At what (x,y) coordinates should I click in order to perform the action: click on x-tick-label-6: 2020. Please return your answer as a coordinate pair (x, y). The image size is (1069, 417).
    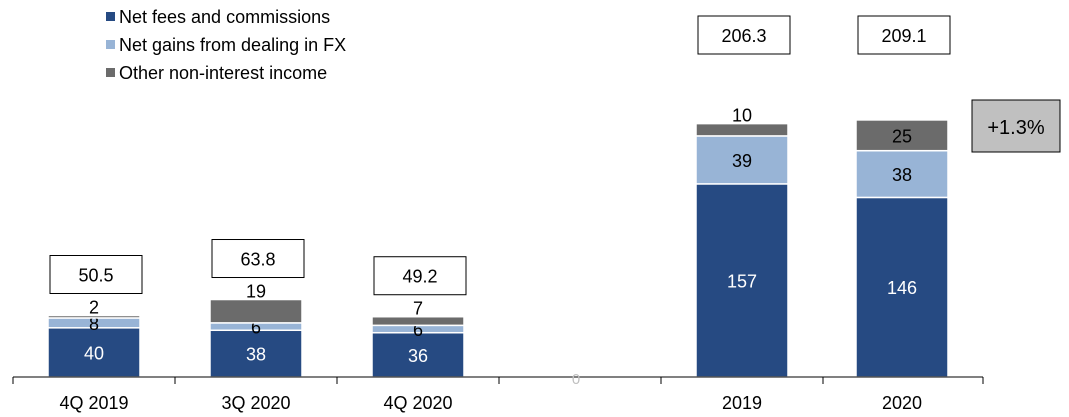
    Looking at the image, I should click on (902, 403).